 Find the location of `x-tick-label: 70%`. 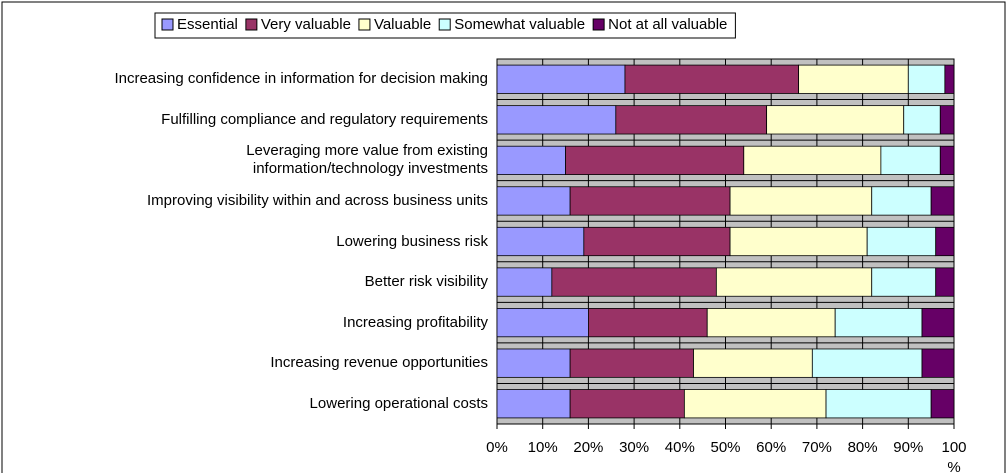

x-tick-label: 70% is located at coordinates (817, 447).